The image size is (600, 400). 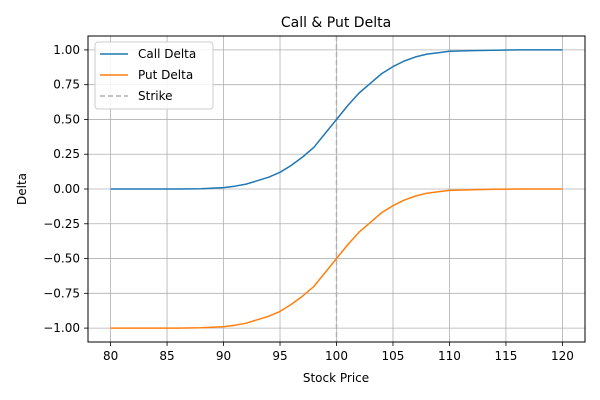 What do you see at coordinates (22, 189) in the screenshot?
I see `y-axis-label: Delta` at bounding box center [22, 189].